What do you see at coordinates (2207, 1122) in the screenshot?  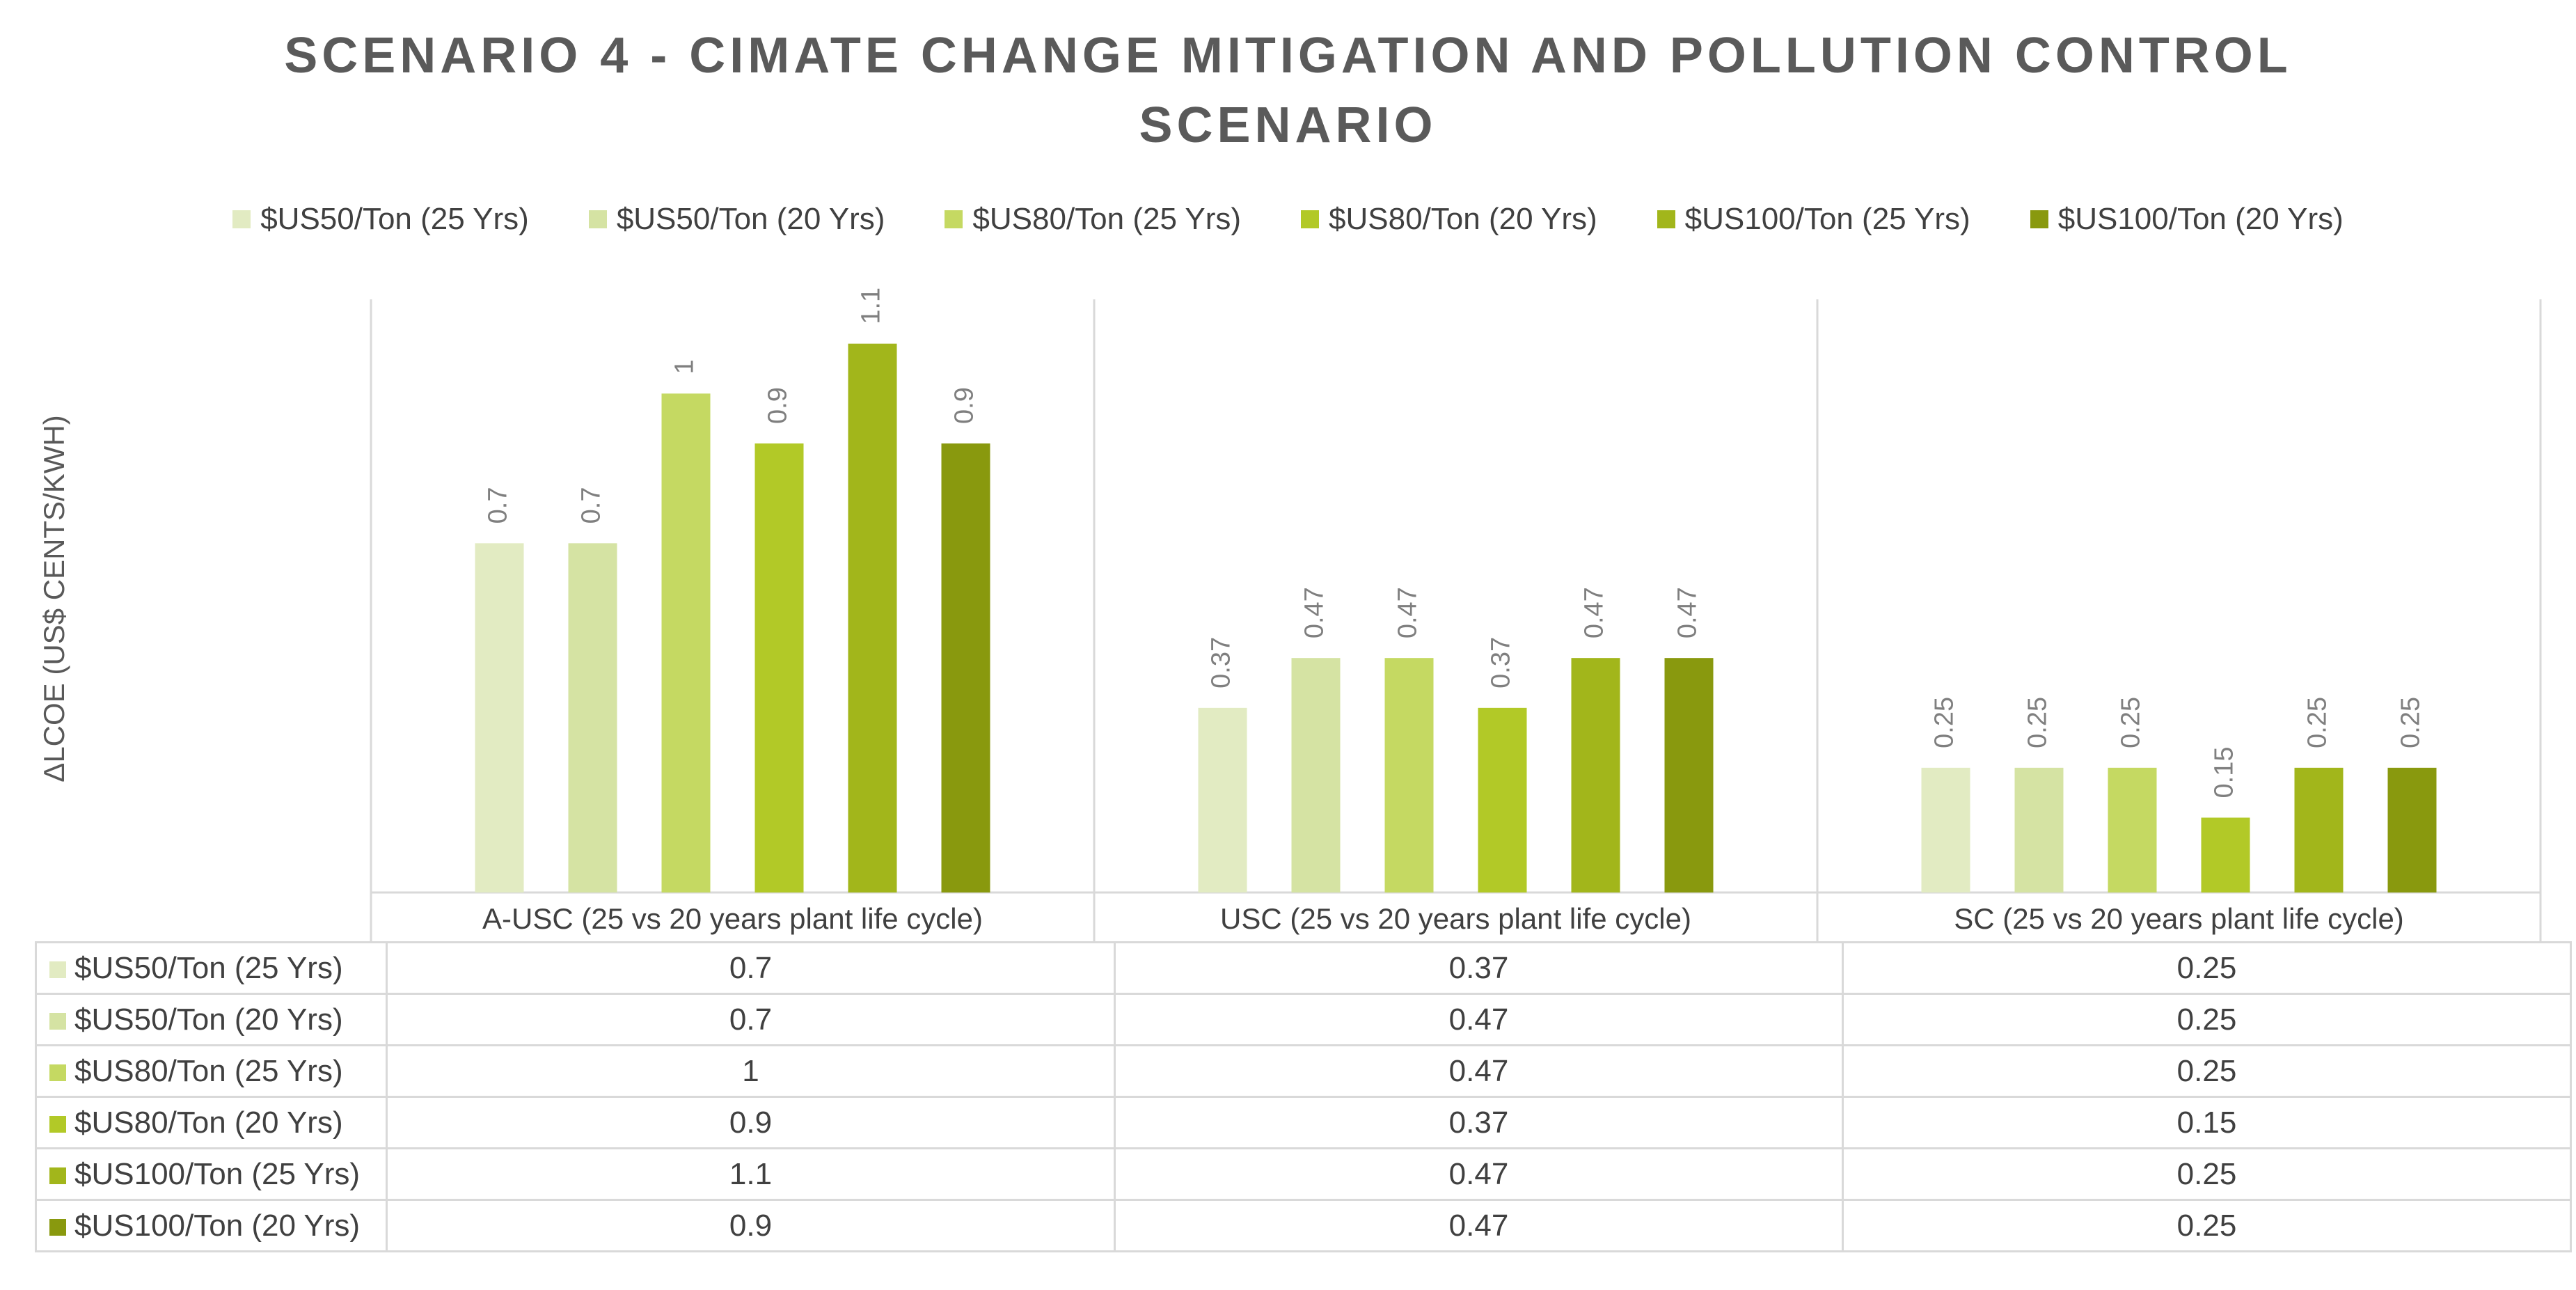 I see `table-cell: 0.15` at bounding box center [2207, 1122].